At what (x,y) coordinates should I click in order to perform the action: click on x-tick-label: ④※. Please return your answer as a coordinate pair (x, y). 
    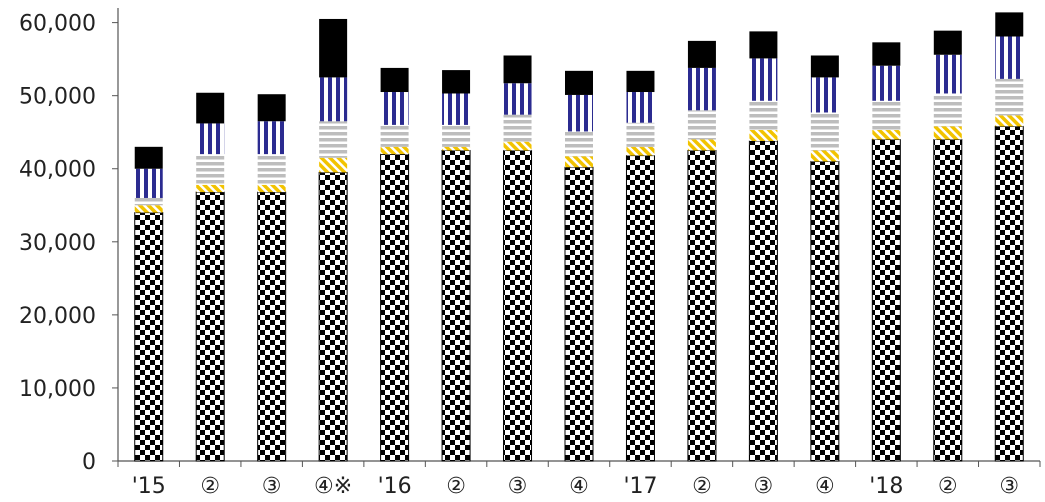
    Looking at the image, I should click on (333, 486).